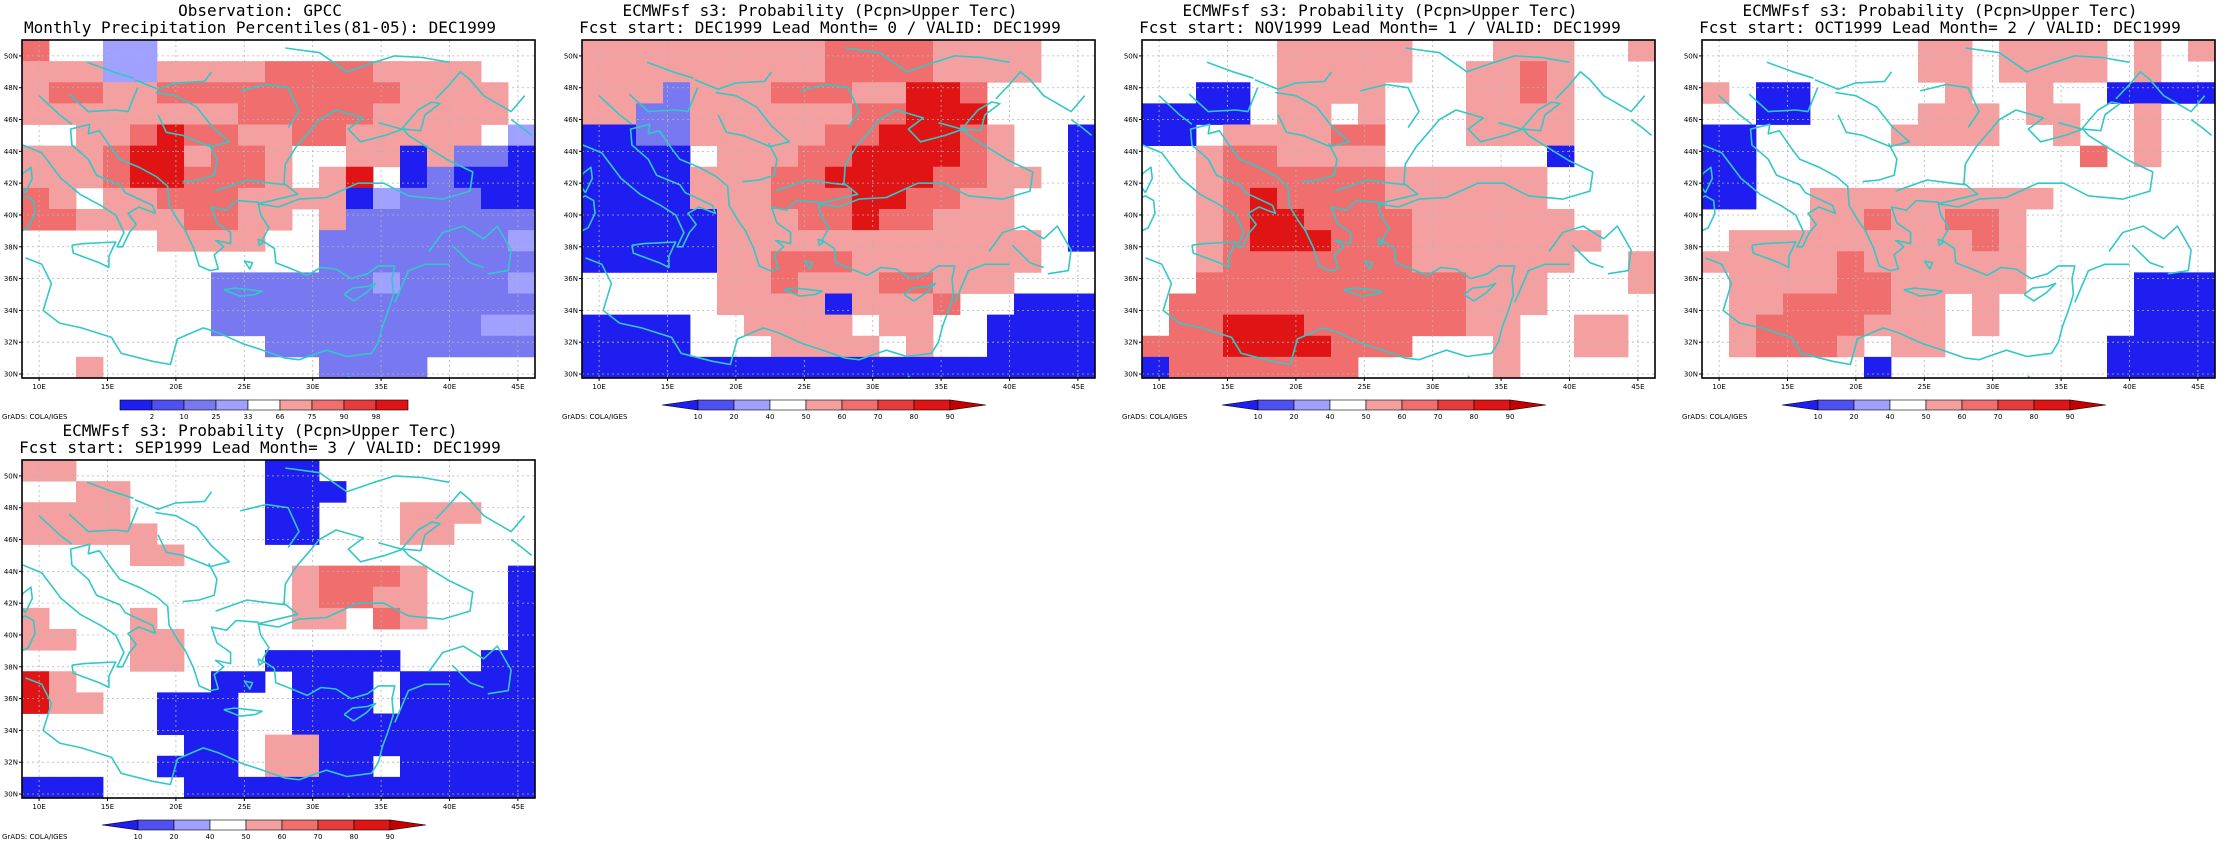  What do you see at coordinates (354, 836) in the screenshot?
I see `legend-label: 80` at bounding box center [354, 836].